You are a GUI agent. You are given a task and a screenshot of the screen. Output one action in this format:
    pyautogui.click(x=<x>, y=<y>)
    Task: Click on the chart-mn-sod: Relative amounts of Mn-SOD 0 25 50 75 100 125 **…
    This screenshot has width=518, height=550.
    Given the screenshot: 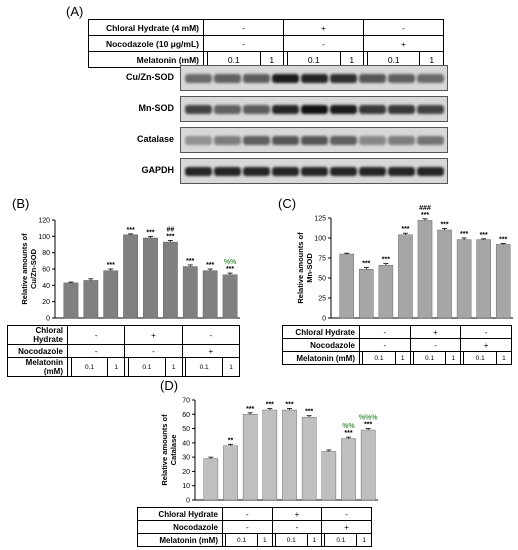 What is the action you would take?
    pyautogui.click(x=404, y=264)
    